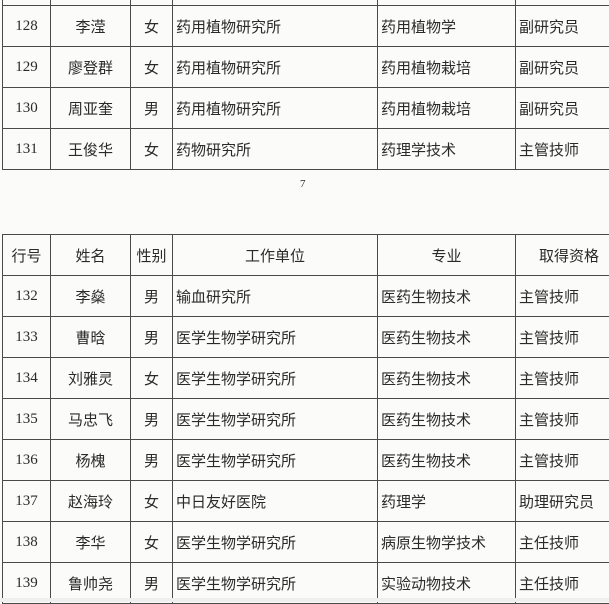  What do you see at coordinates (447, 255) in the screenshot?
I see `header-specialty: 专业` at bounding box center [447, 255].